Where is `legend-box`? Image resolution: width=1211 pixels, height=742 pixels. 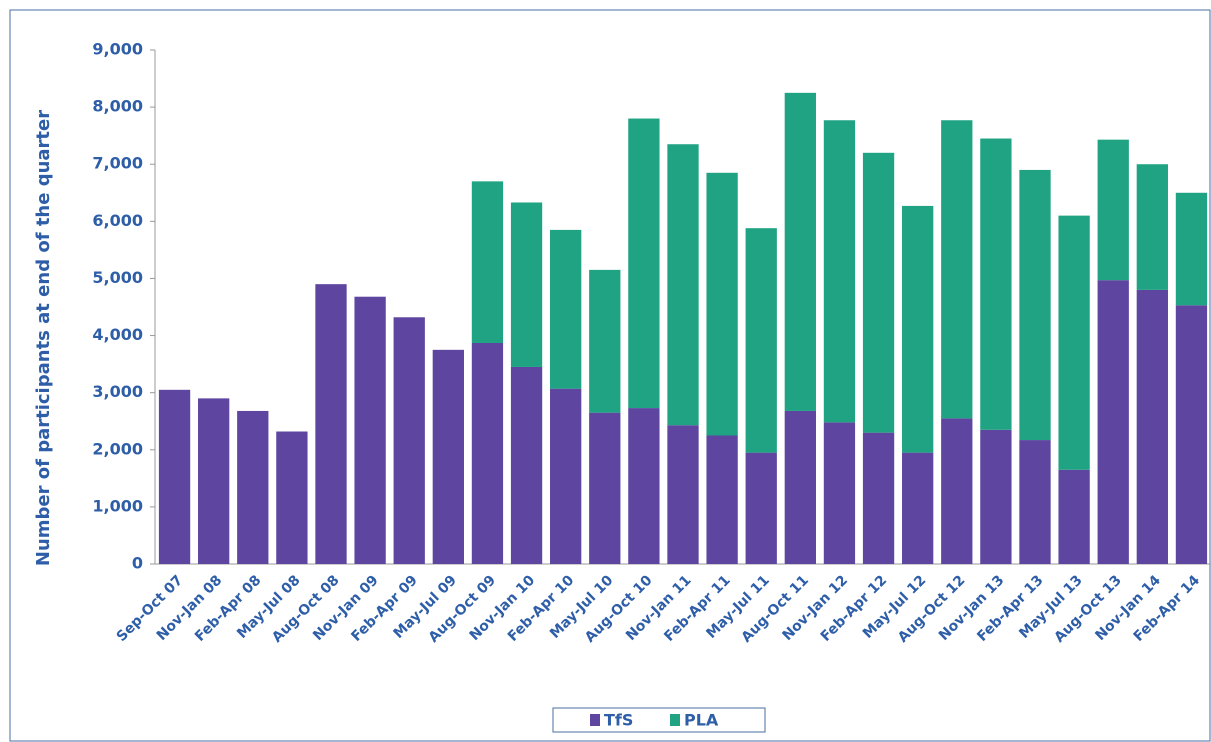 legend-box is located at coordinates (659, 720).